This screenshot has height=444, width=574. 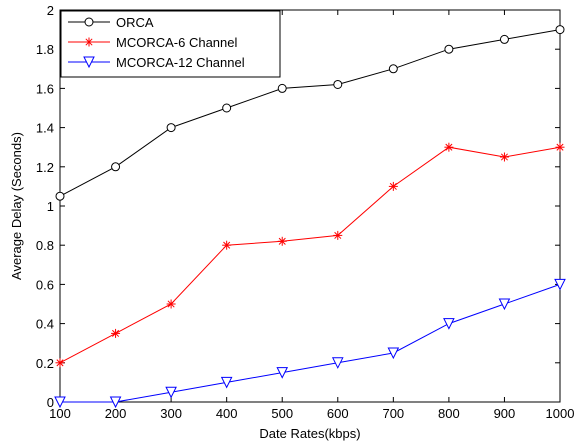 I want to click on x-tick-label: 400, so click(x=227, y=413).